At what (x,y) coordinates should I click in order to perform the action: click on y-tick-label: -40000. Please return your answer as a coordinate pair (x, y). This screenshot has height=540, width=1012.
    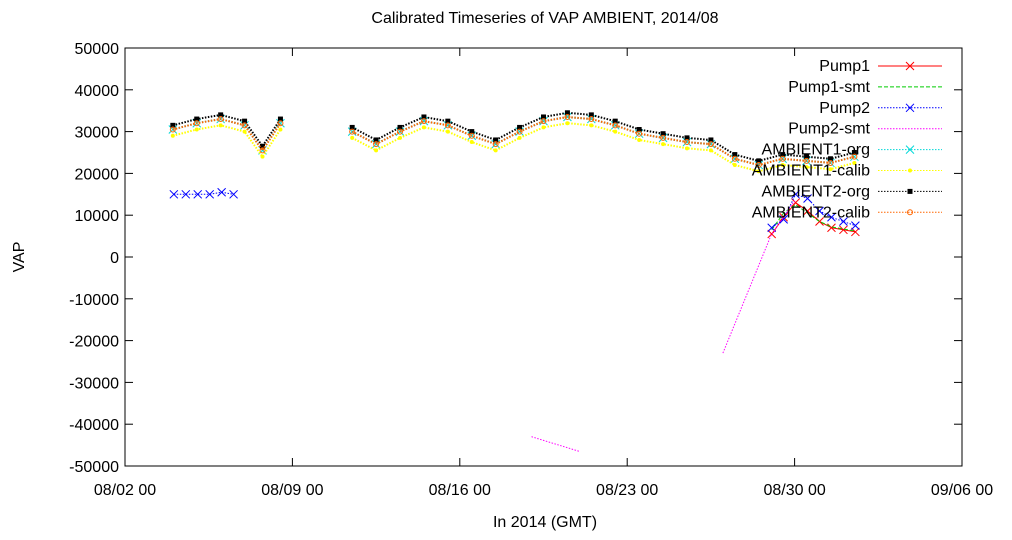
    Looking at the image, I should click on (94, 425).